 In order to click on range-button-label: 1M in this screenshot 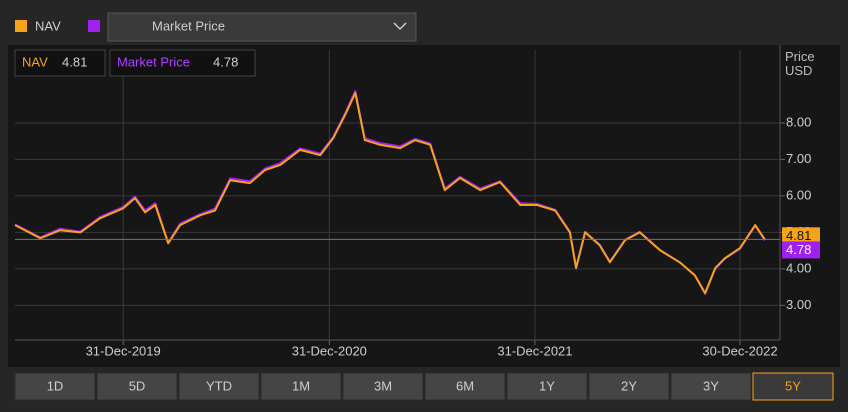, I will do `click(301, 385)`.